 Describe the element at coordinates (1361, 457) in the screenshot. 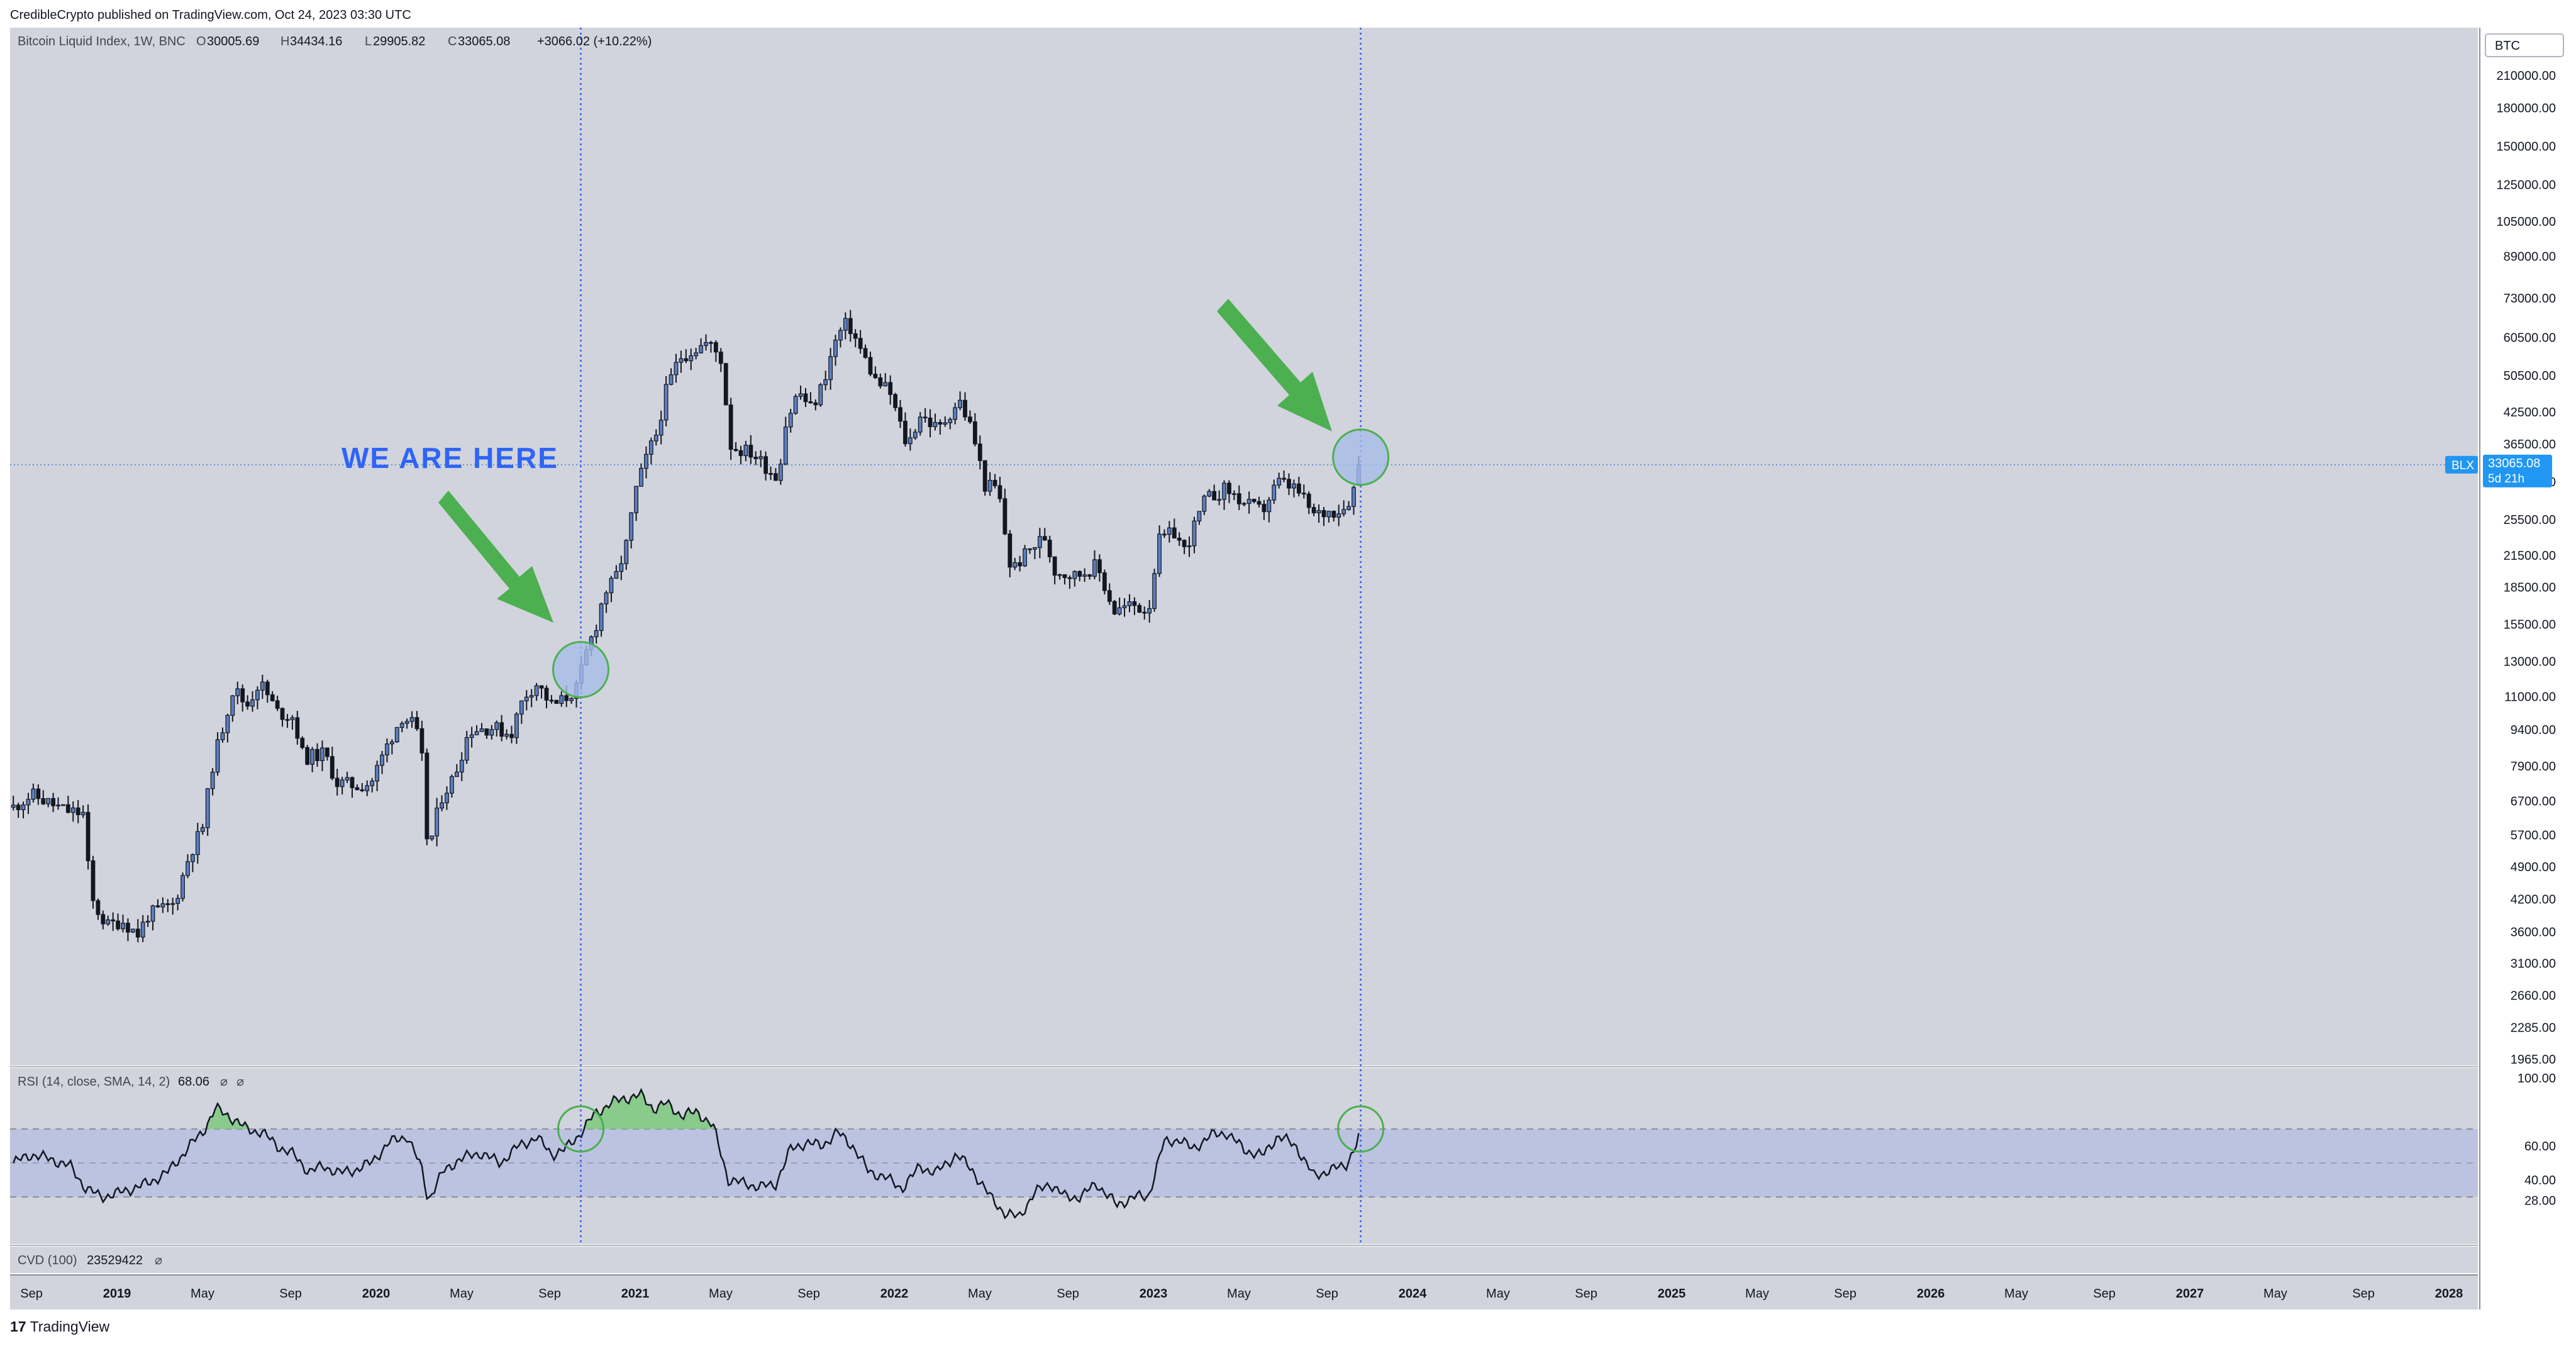

I see `highlight-circle-2023` at that location.